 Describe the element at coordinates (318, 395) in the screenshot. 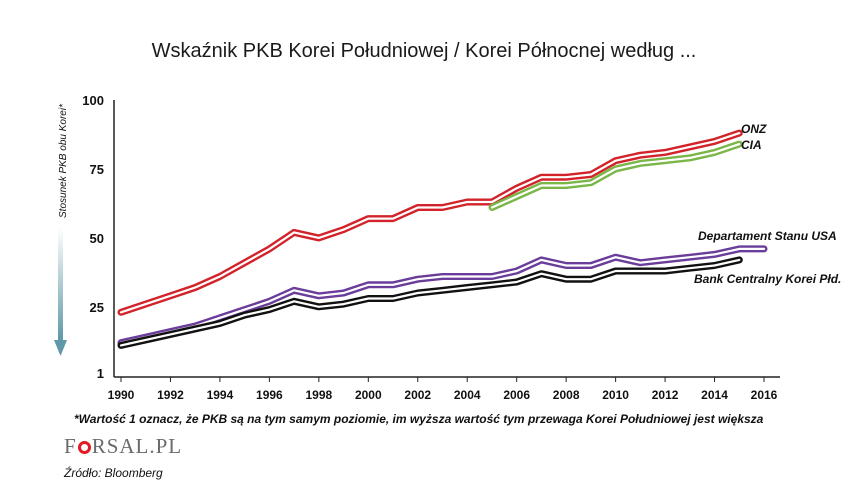

I see `x-tick-label: 1998` at that location.